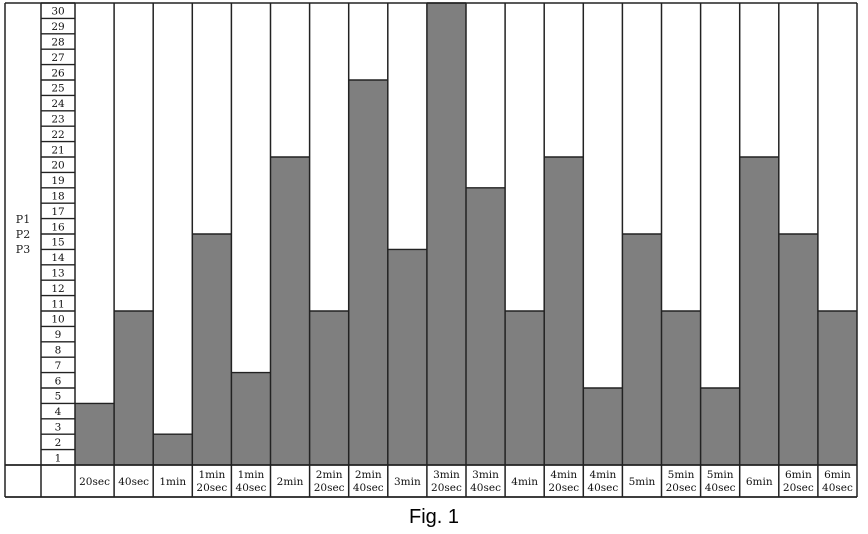 This screenshot has width=868, height=534. I want to click on figure-caption: Fig. 1, so click(434, 517).